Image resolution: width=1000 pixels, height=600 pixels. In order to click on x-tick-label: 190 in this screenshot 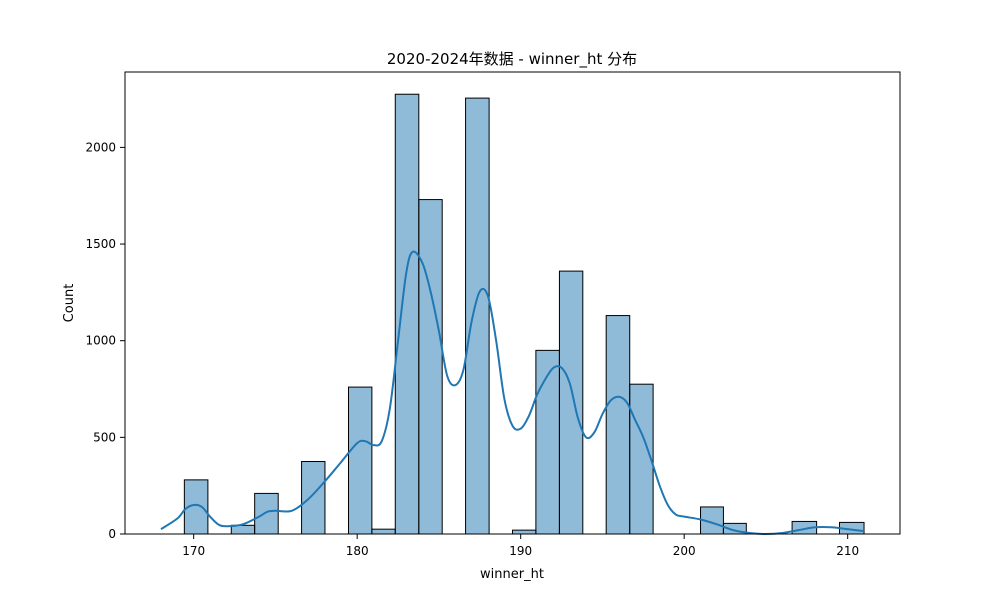, I will do `click(520, 551)`.